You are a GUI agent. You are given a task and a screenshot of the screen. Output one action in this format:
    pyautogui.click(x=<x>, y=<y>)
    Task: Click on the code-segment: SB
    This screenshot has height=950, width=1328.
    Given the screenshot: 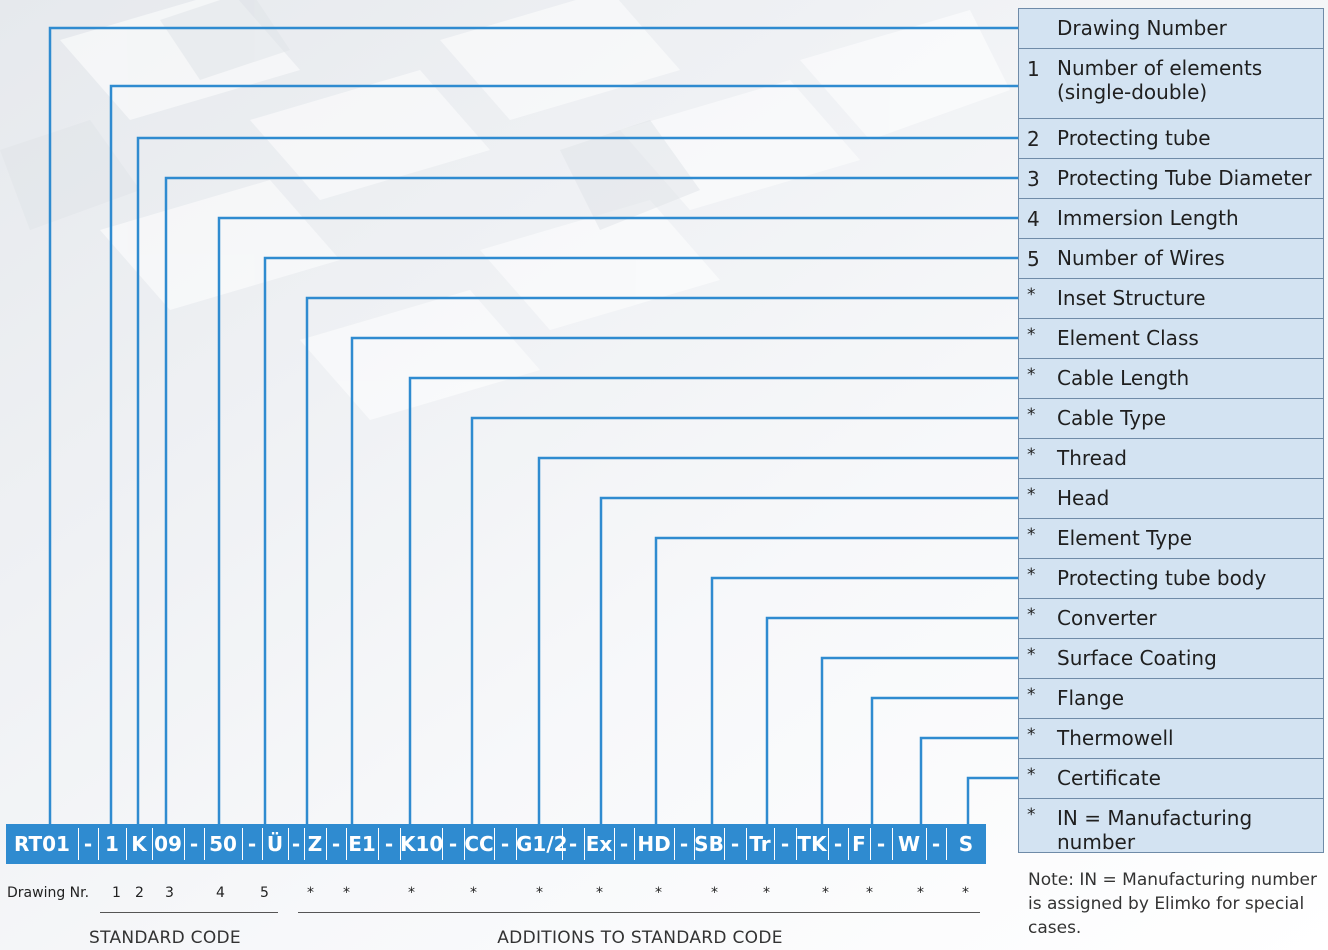 What is the action you would take?
    pyautogui.click(x=709, y=844)
    